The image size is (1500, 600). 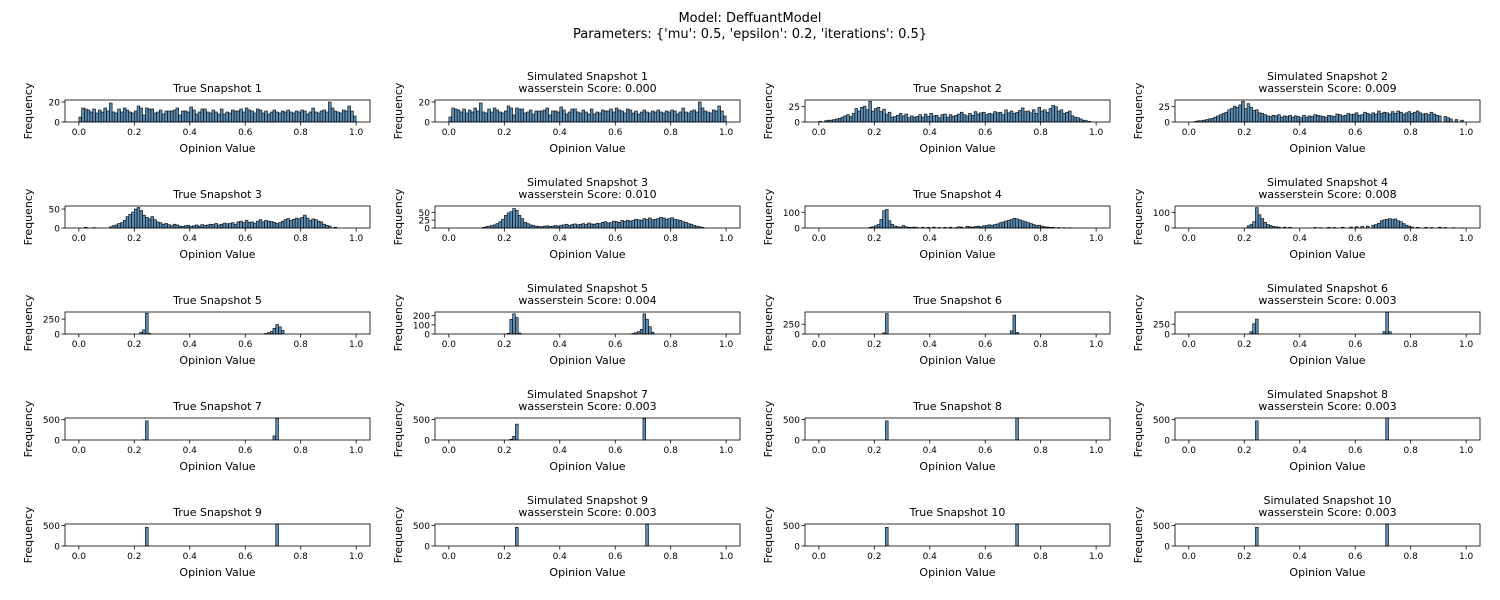 What do you see at coordinates (245, 239) in the screenshot?
I see `x-tick-label: 0.6` at bounding box center [245, 239].